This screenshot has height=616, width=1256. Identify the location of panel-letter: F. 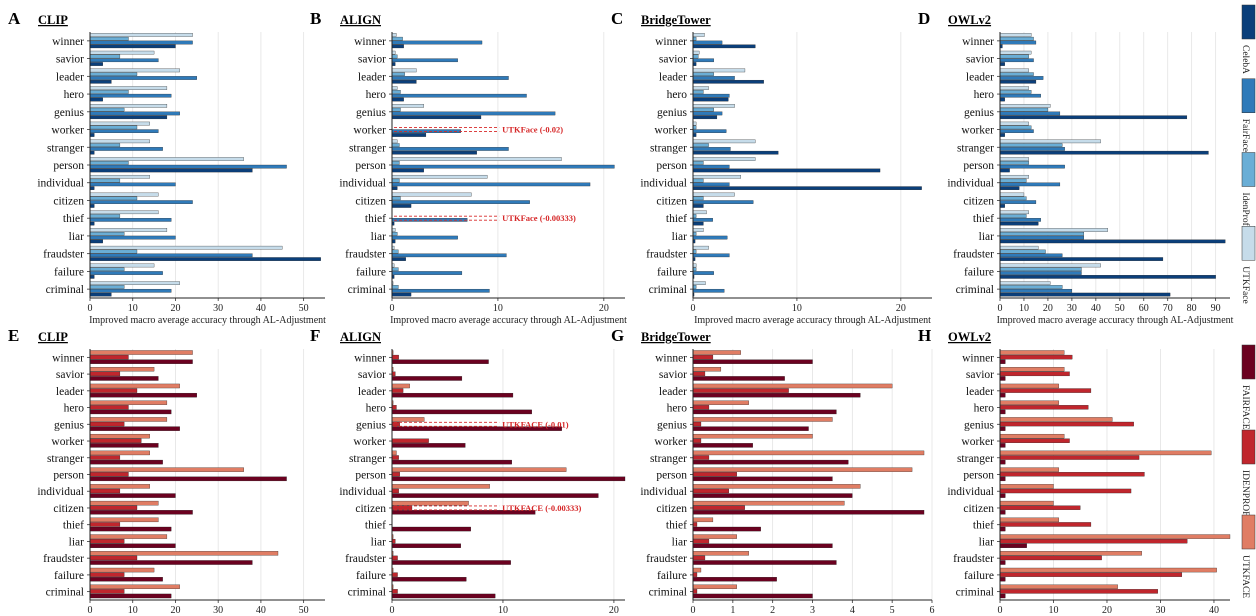
(315, 335).